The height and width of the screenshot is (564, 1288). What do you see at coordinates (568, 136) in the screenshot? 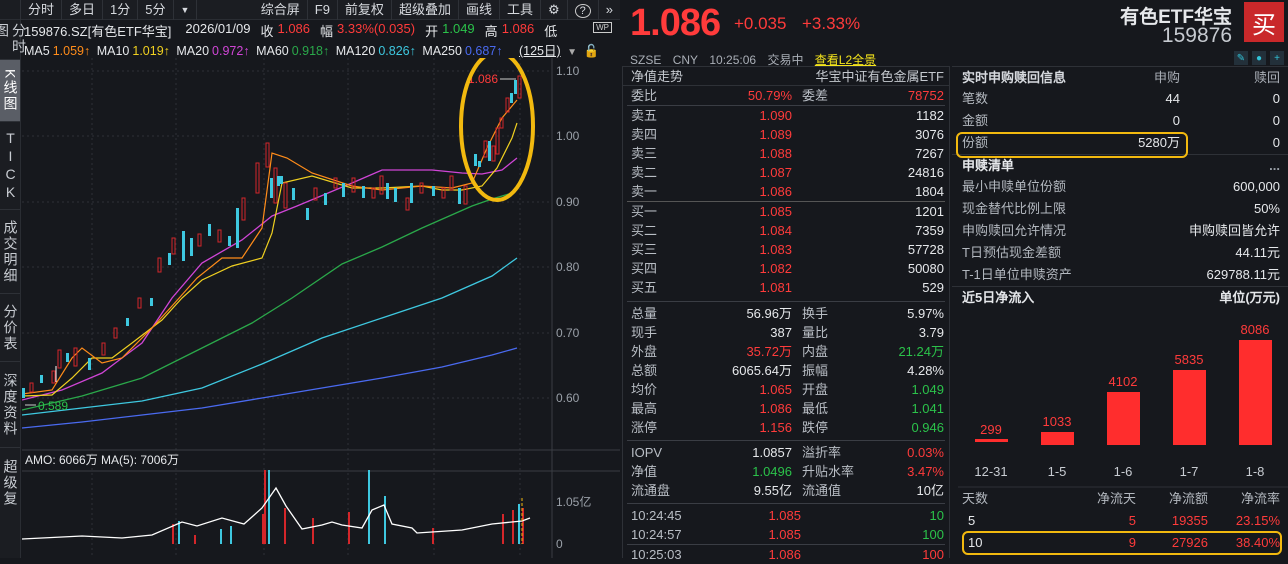
I see `svg-text: 1.00` at bounding box center [568, 136].